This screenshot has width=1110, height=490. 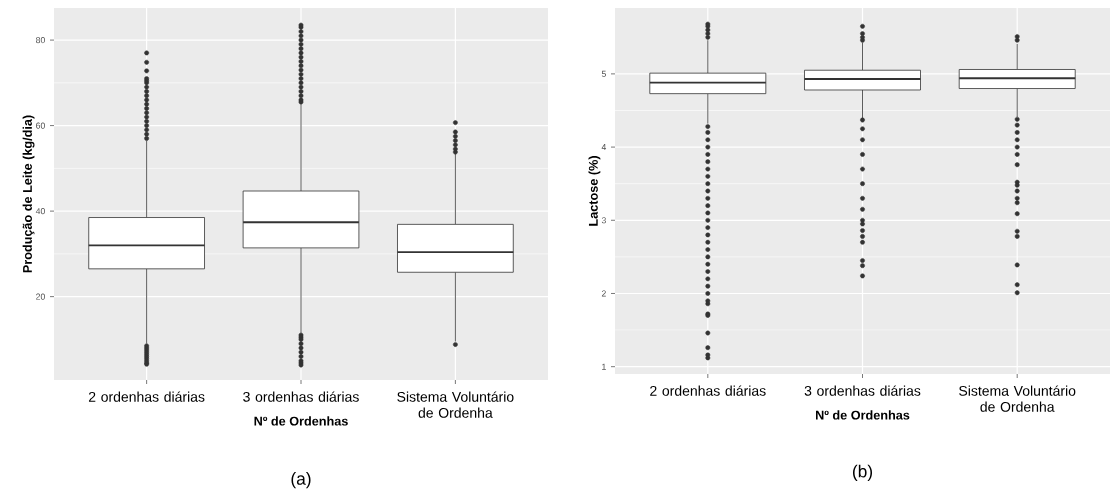 I want to click on y-axis-title: Produção de Leite (kg/dia), so click(x=28, y=194).